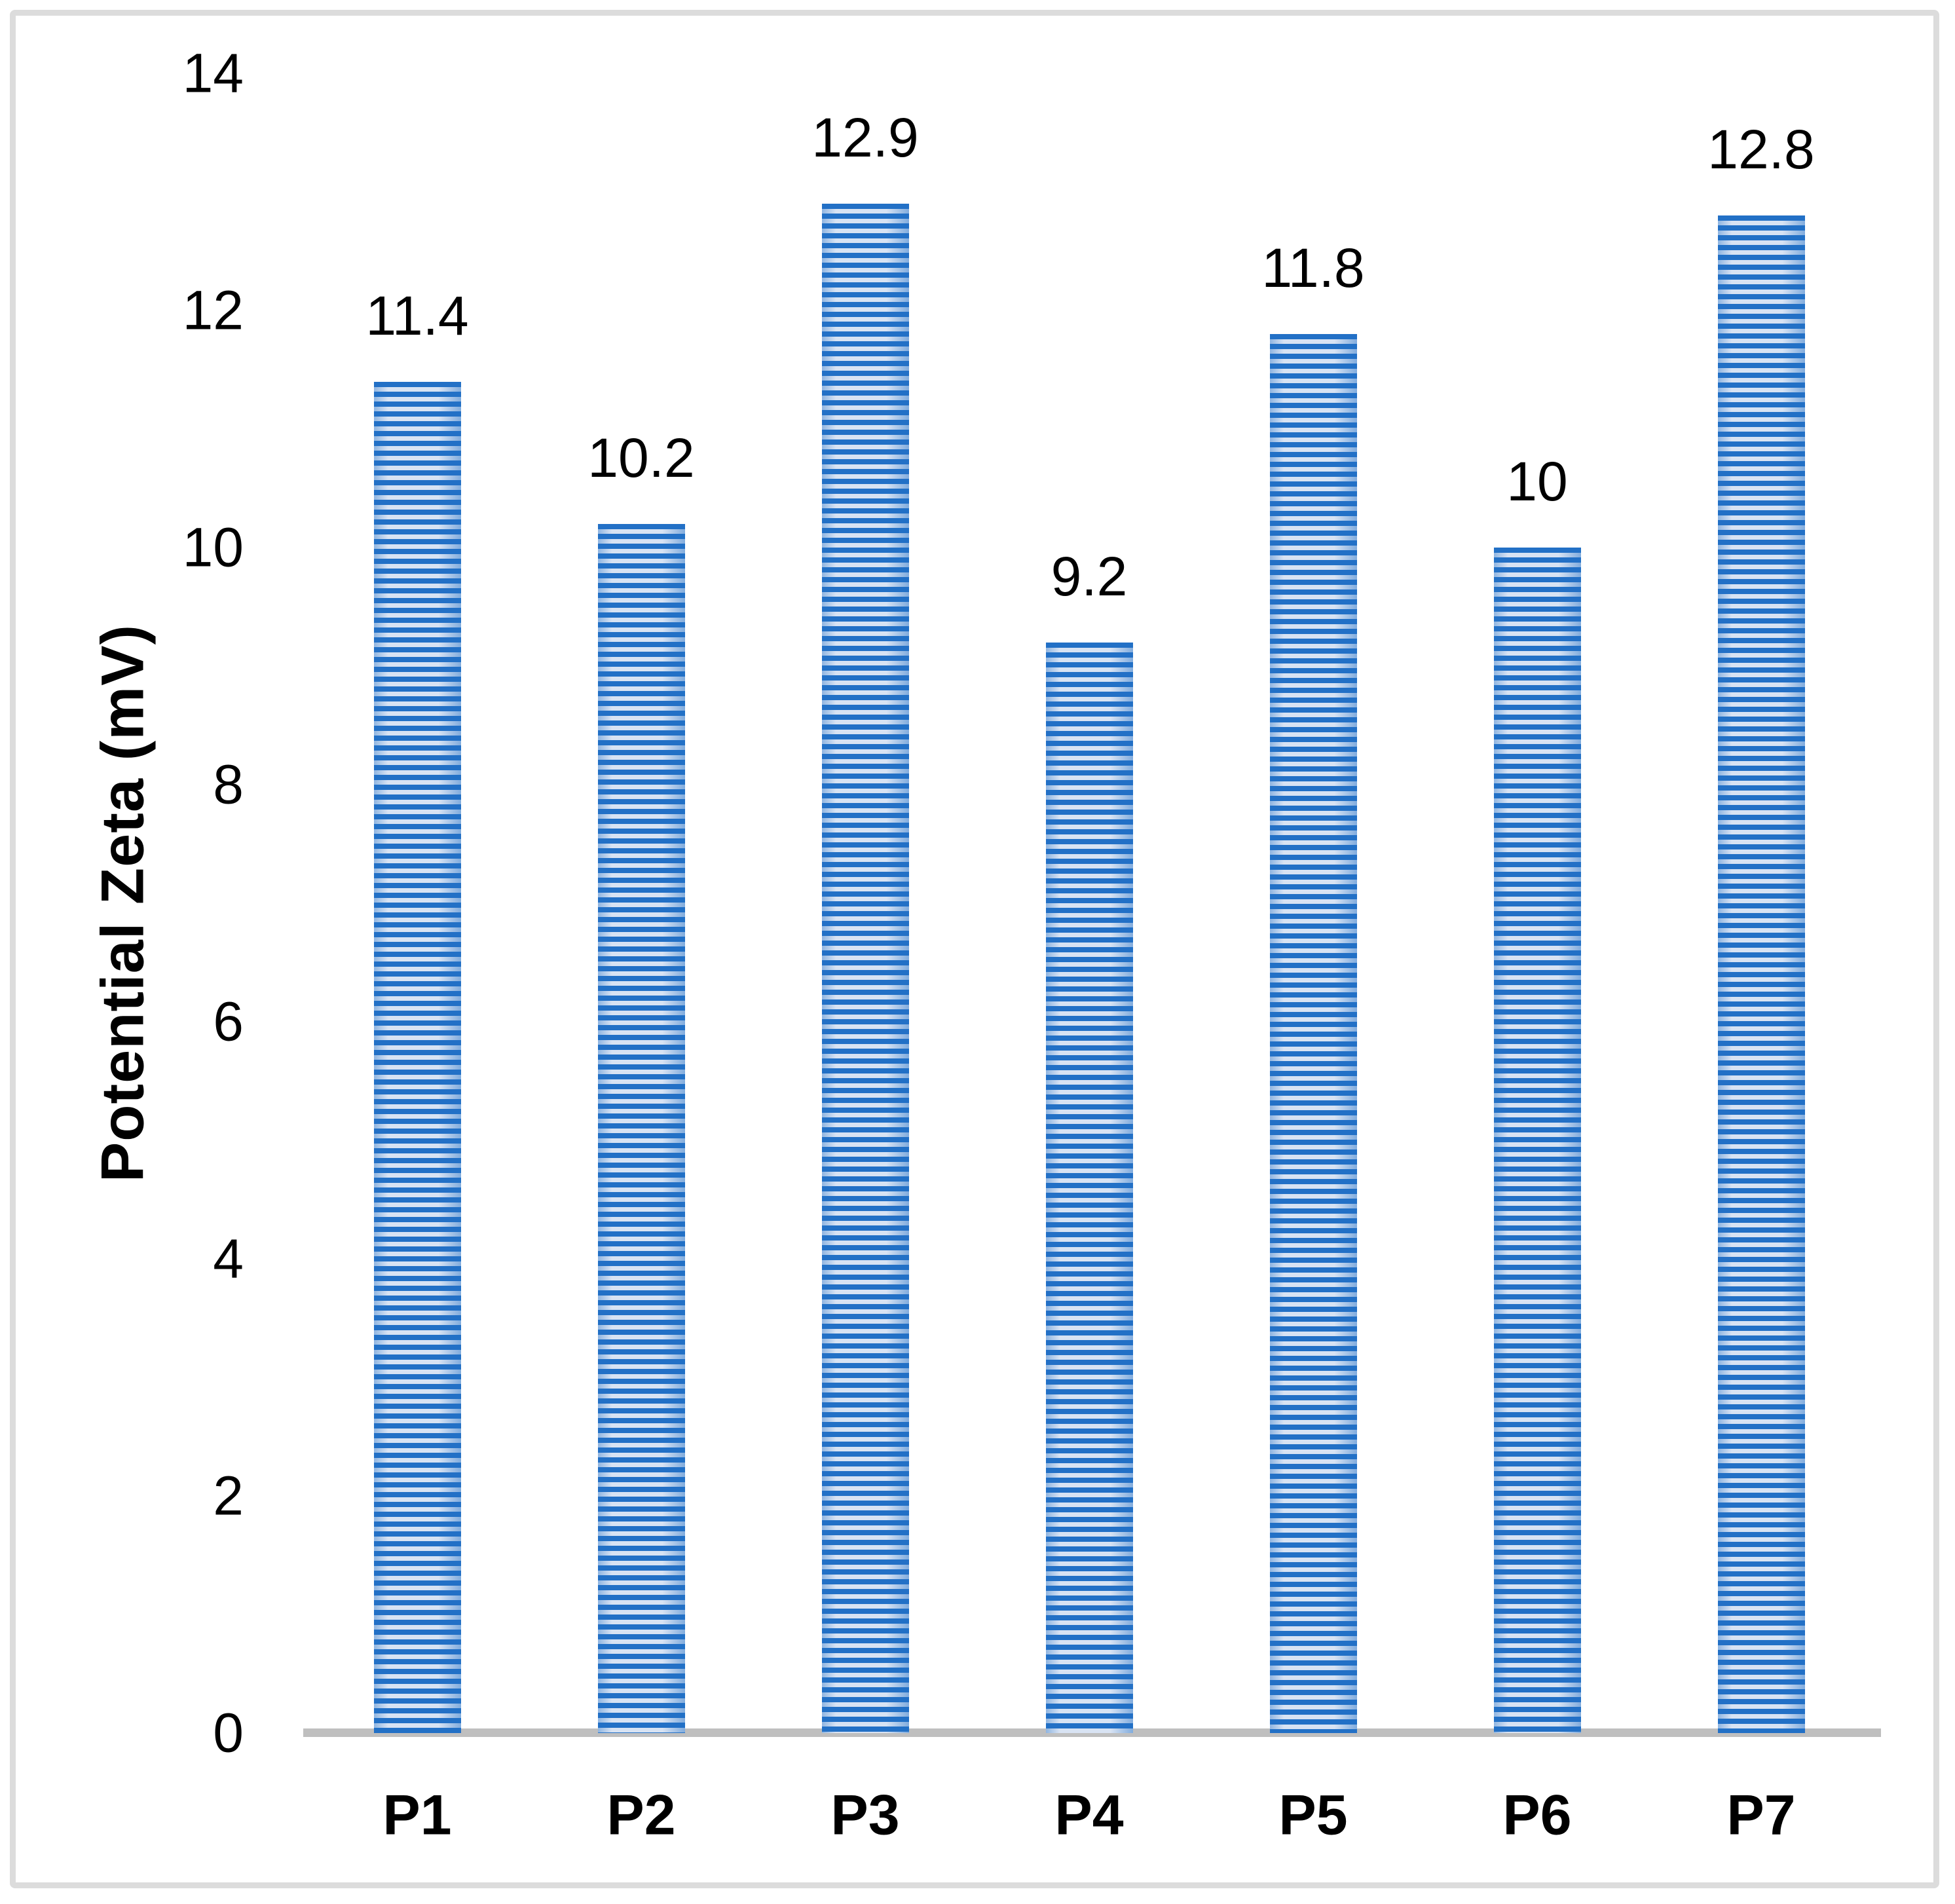  I want to click on bar-P6, so click(1537, 1140).